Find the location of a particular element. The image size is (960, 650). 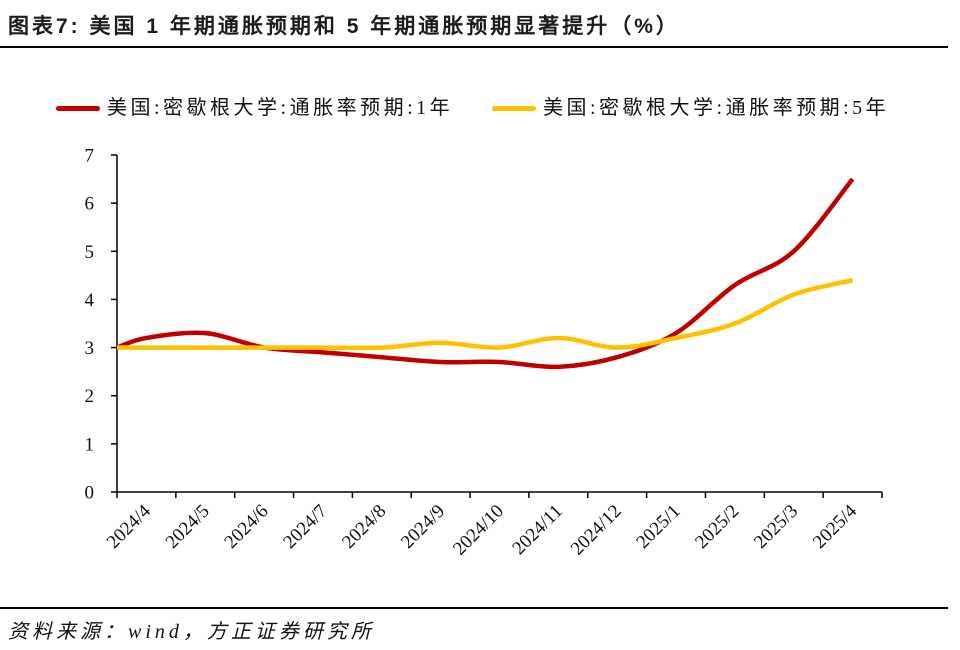

x-tick-label: 2024/8 is located at coordinates (364, 527).